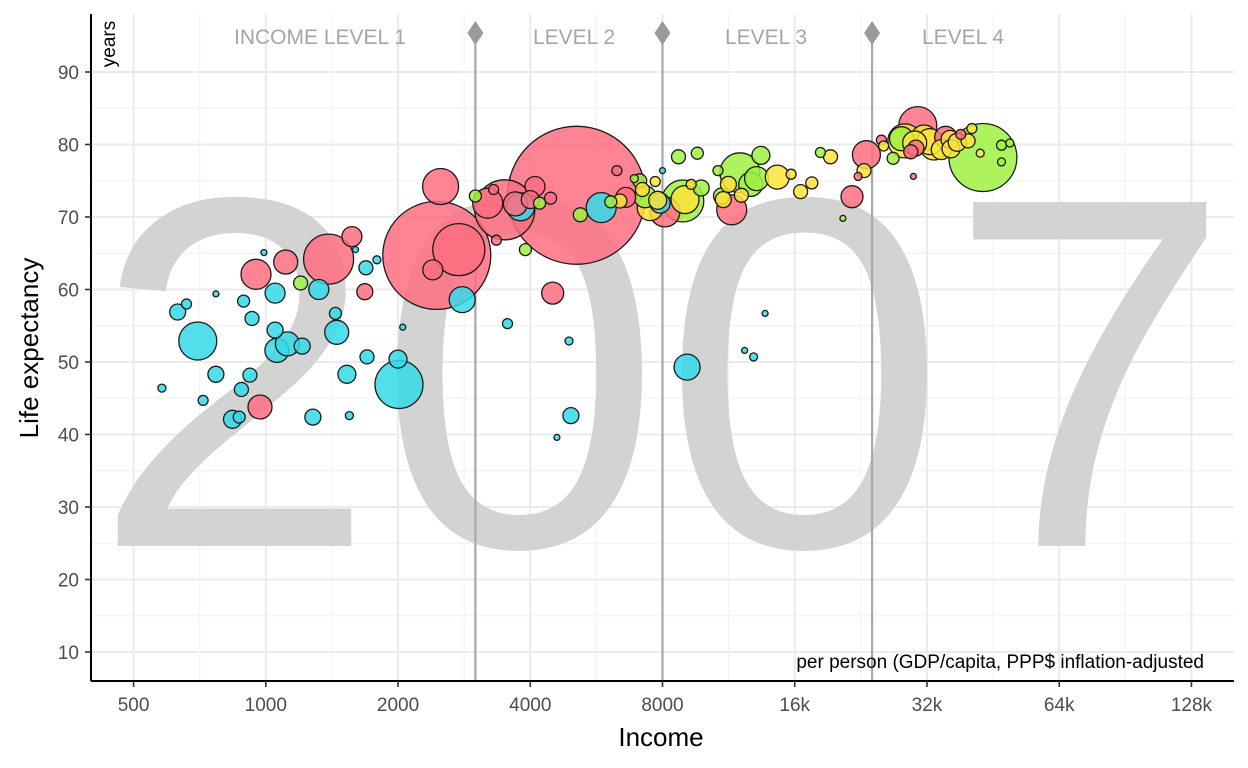  What do you see at coordinates (68, 218) in the screenshot?
I see `y-tick-label: 70` at bounding box center [68, 218].